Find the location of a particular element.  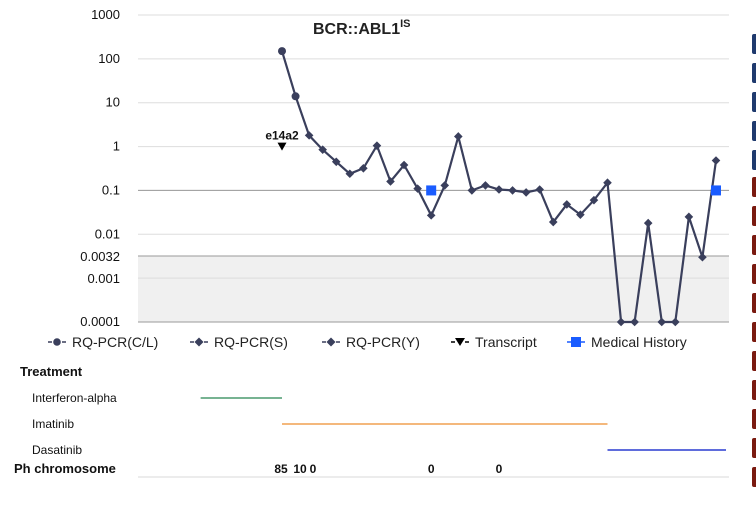

ph-value: 85 is located at coordinates (281, 469).